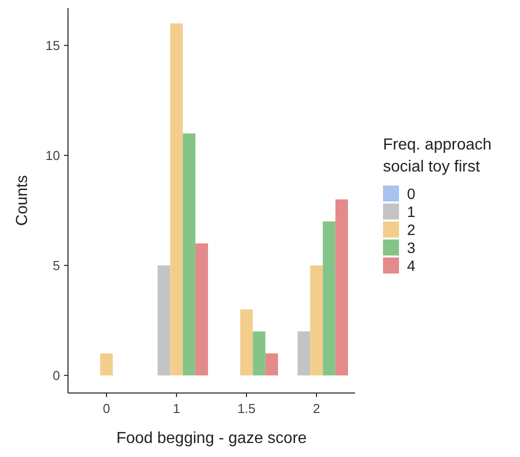 The height and width of the screenshot is (457, 520). Describe the element at coordinates (176, 408) in the screenshot. I see `x-tick-label: 1` at that location.